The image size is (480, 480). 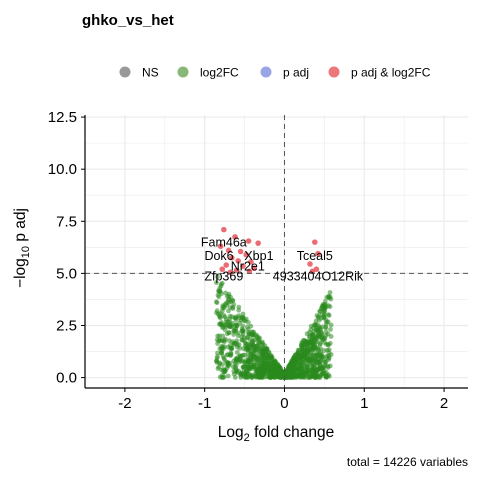 What do you see at coordinates (292, 432) in the screenshot?
I see `x-axis-title-suffix: fold change` at bounding box center [292, 432].